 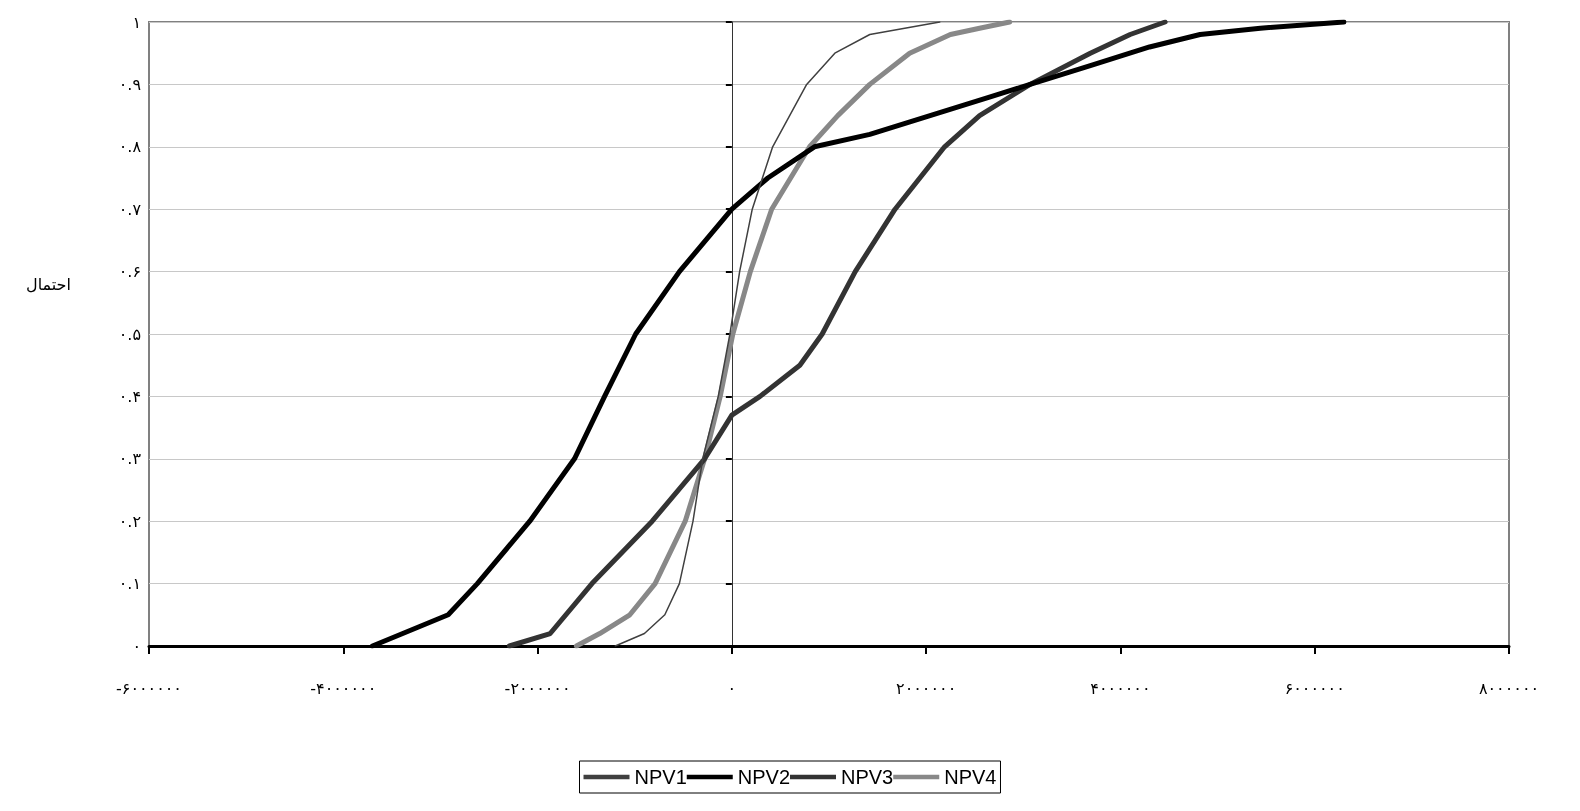 What do you see at coordinates (136, 22) in the screenshot?
I see `y-tick-label: ۱` at bounding box center [136, 22].